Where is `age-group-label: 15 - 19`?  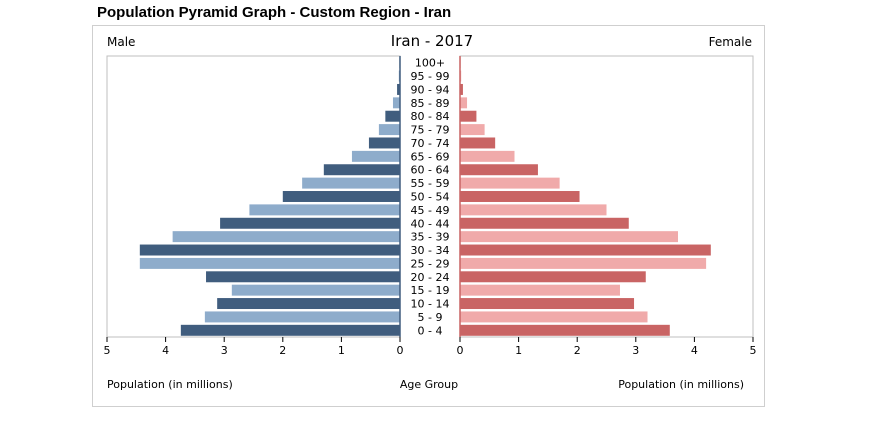
age-group-label: 15 - 19 is located at coordinates (430, 290).